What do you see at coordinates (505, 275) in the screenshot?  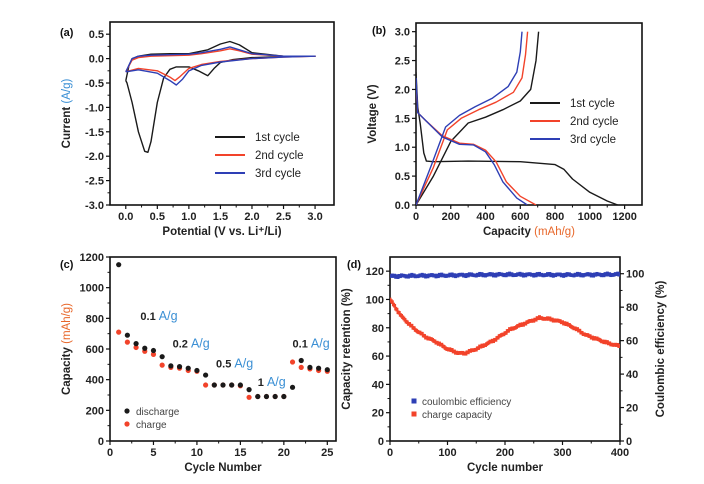 I see `series-coulombic-efficiency` at bounding box center [505, 275].